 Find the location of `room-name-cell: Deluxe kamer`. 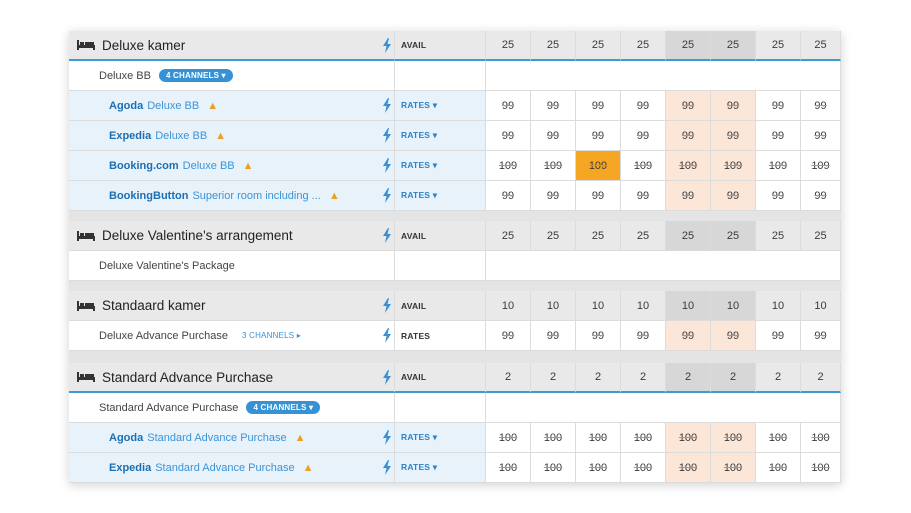

room-name-cell: Deluxe kamer is located at coordinates (232, 46).